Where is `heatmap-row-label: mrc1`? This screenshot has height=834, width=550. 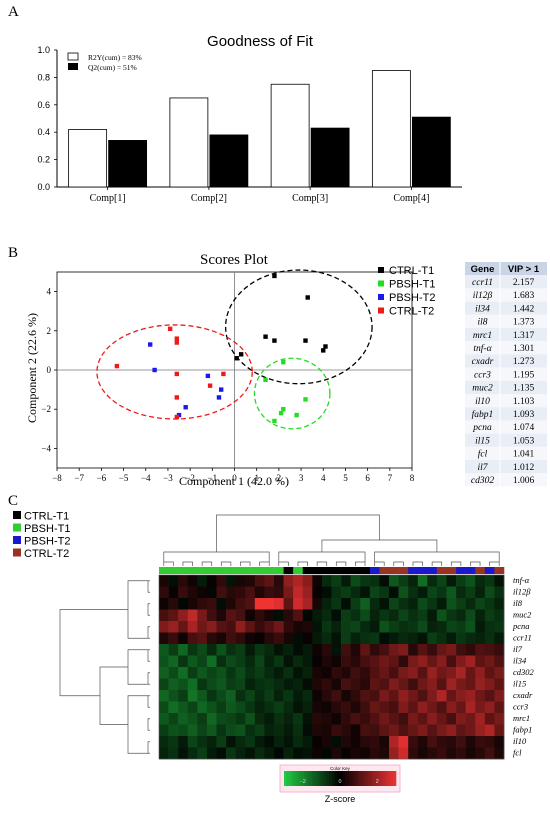
heatmap-row-label: mrc1 is located at coordinates (521, 718).